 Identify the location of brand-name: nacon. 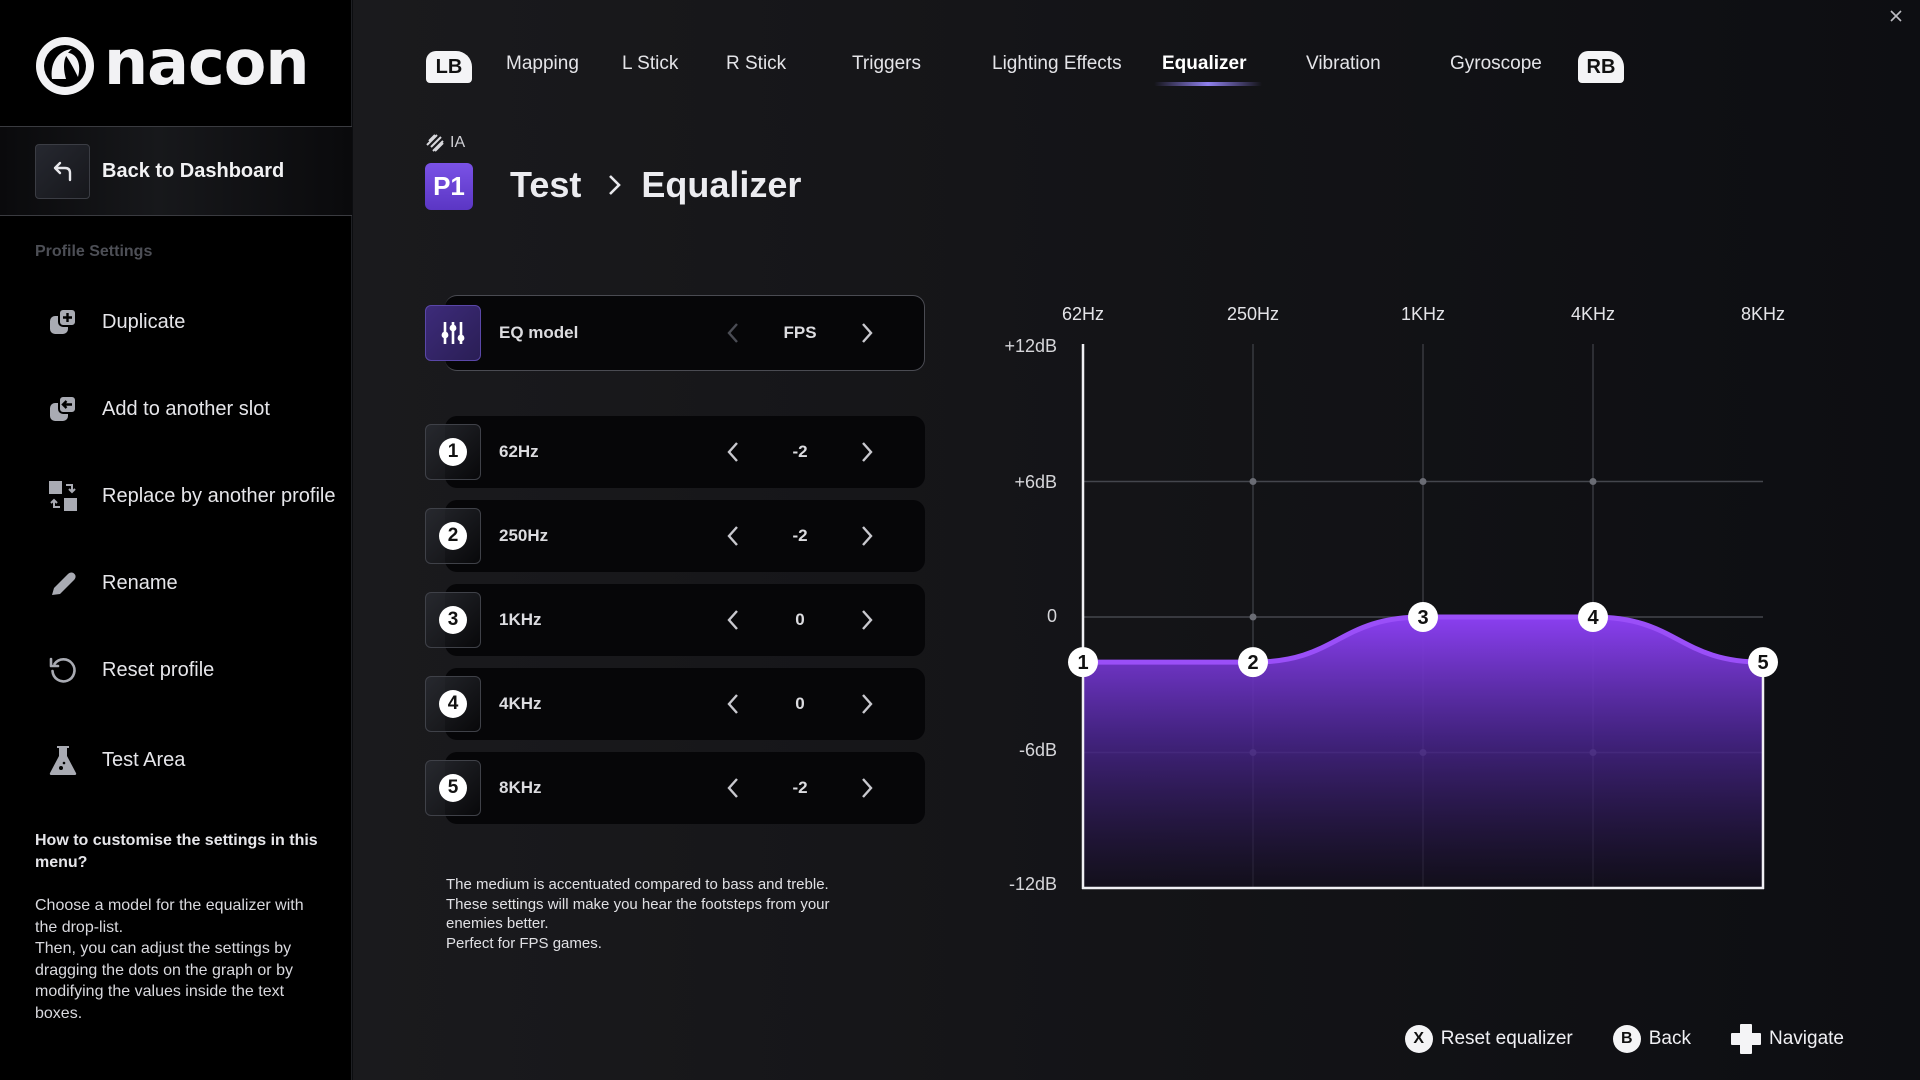
(206, 62).